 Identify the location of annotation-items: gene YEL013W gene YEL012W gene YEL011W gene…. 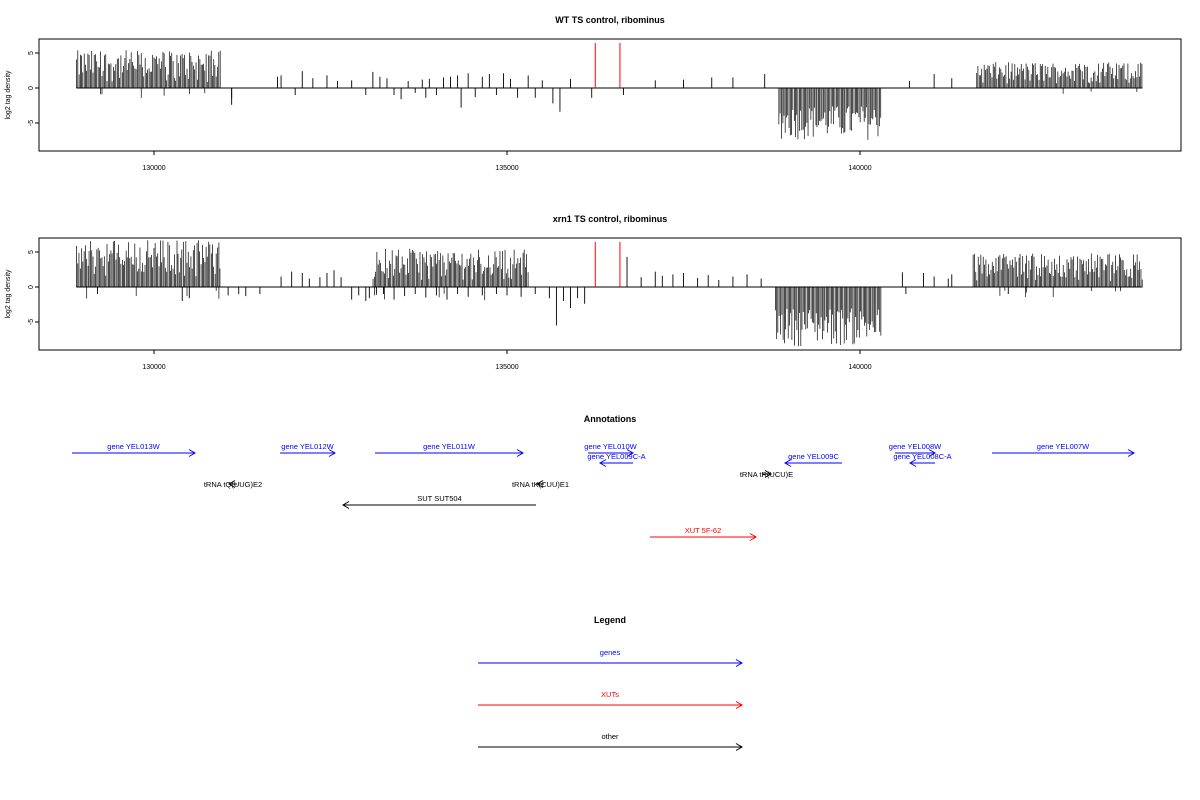
(603, 491).